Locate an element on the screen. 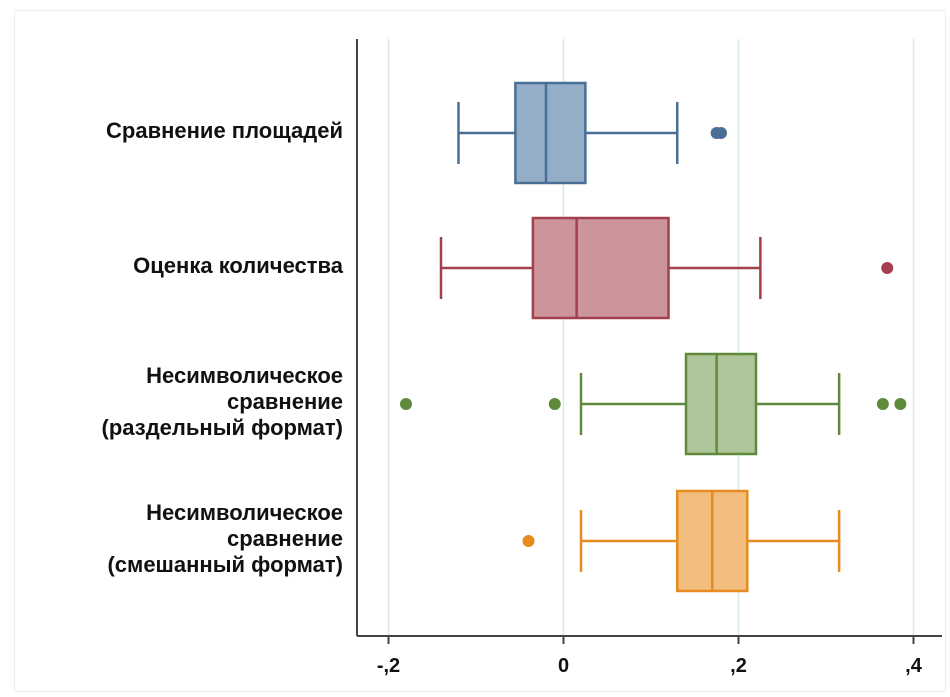  x-tick-label-0: -,2 is located at coordinates (388, 666).